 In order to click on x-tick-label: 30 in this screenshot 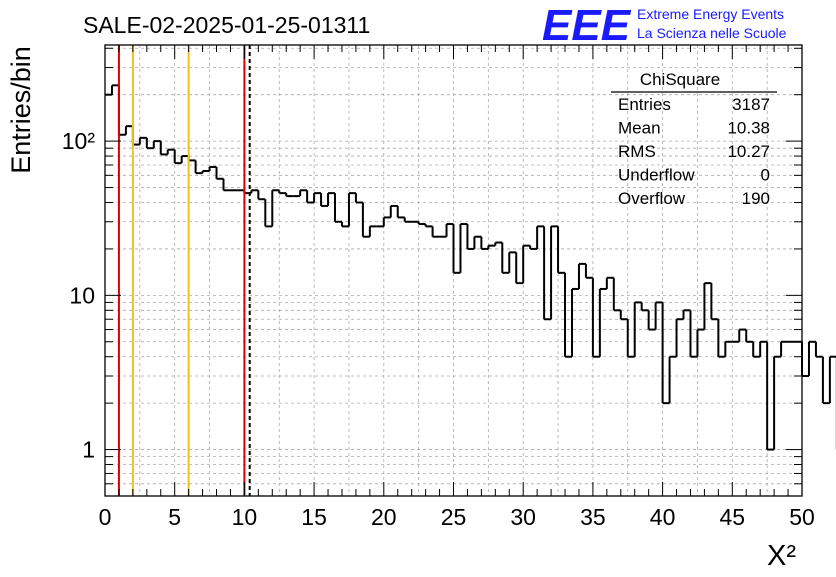, I will do `click(523, 517)`.